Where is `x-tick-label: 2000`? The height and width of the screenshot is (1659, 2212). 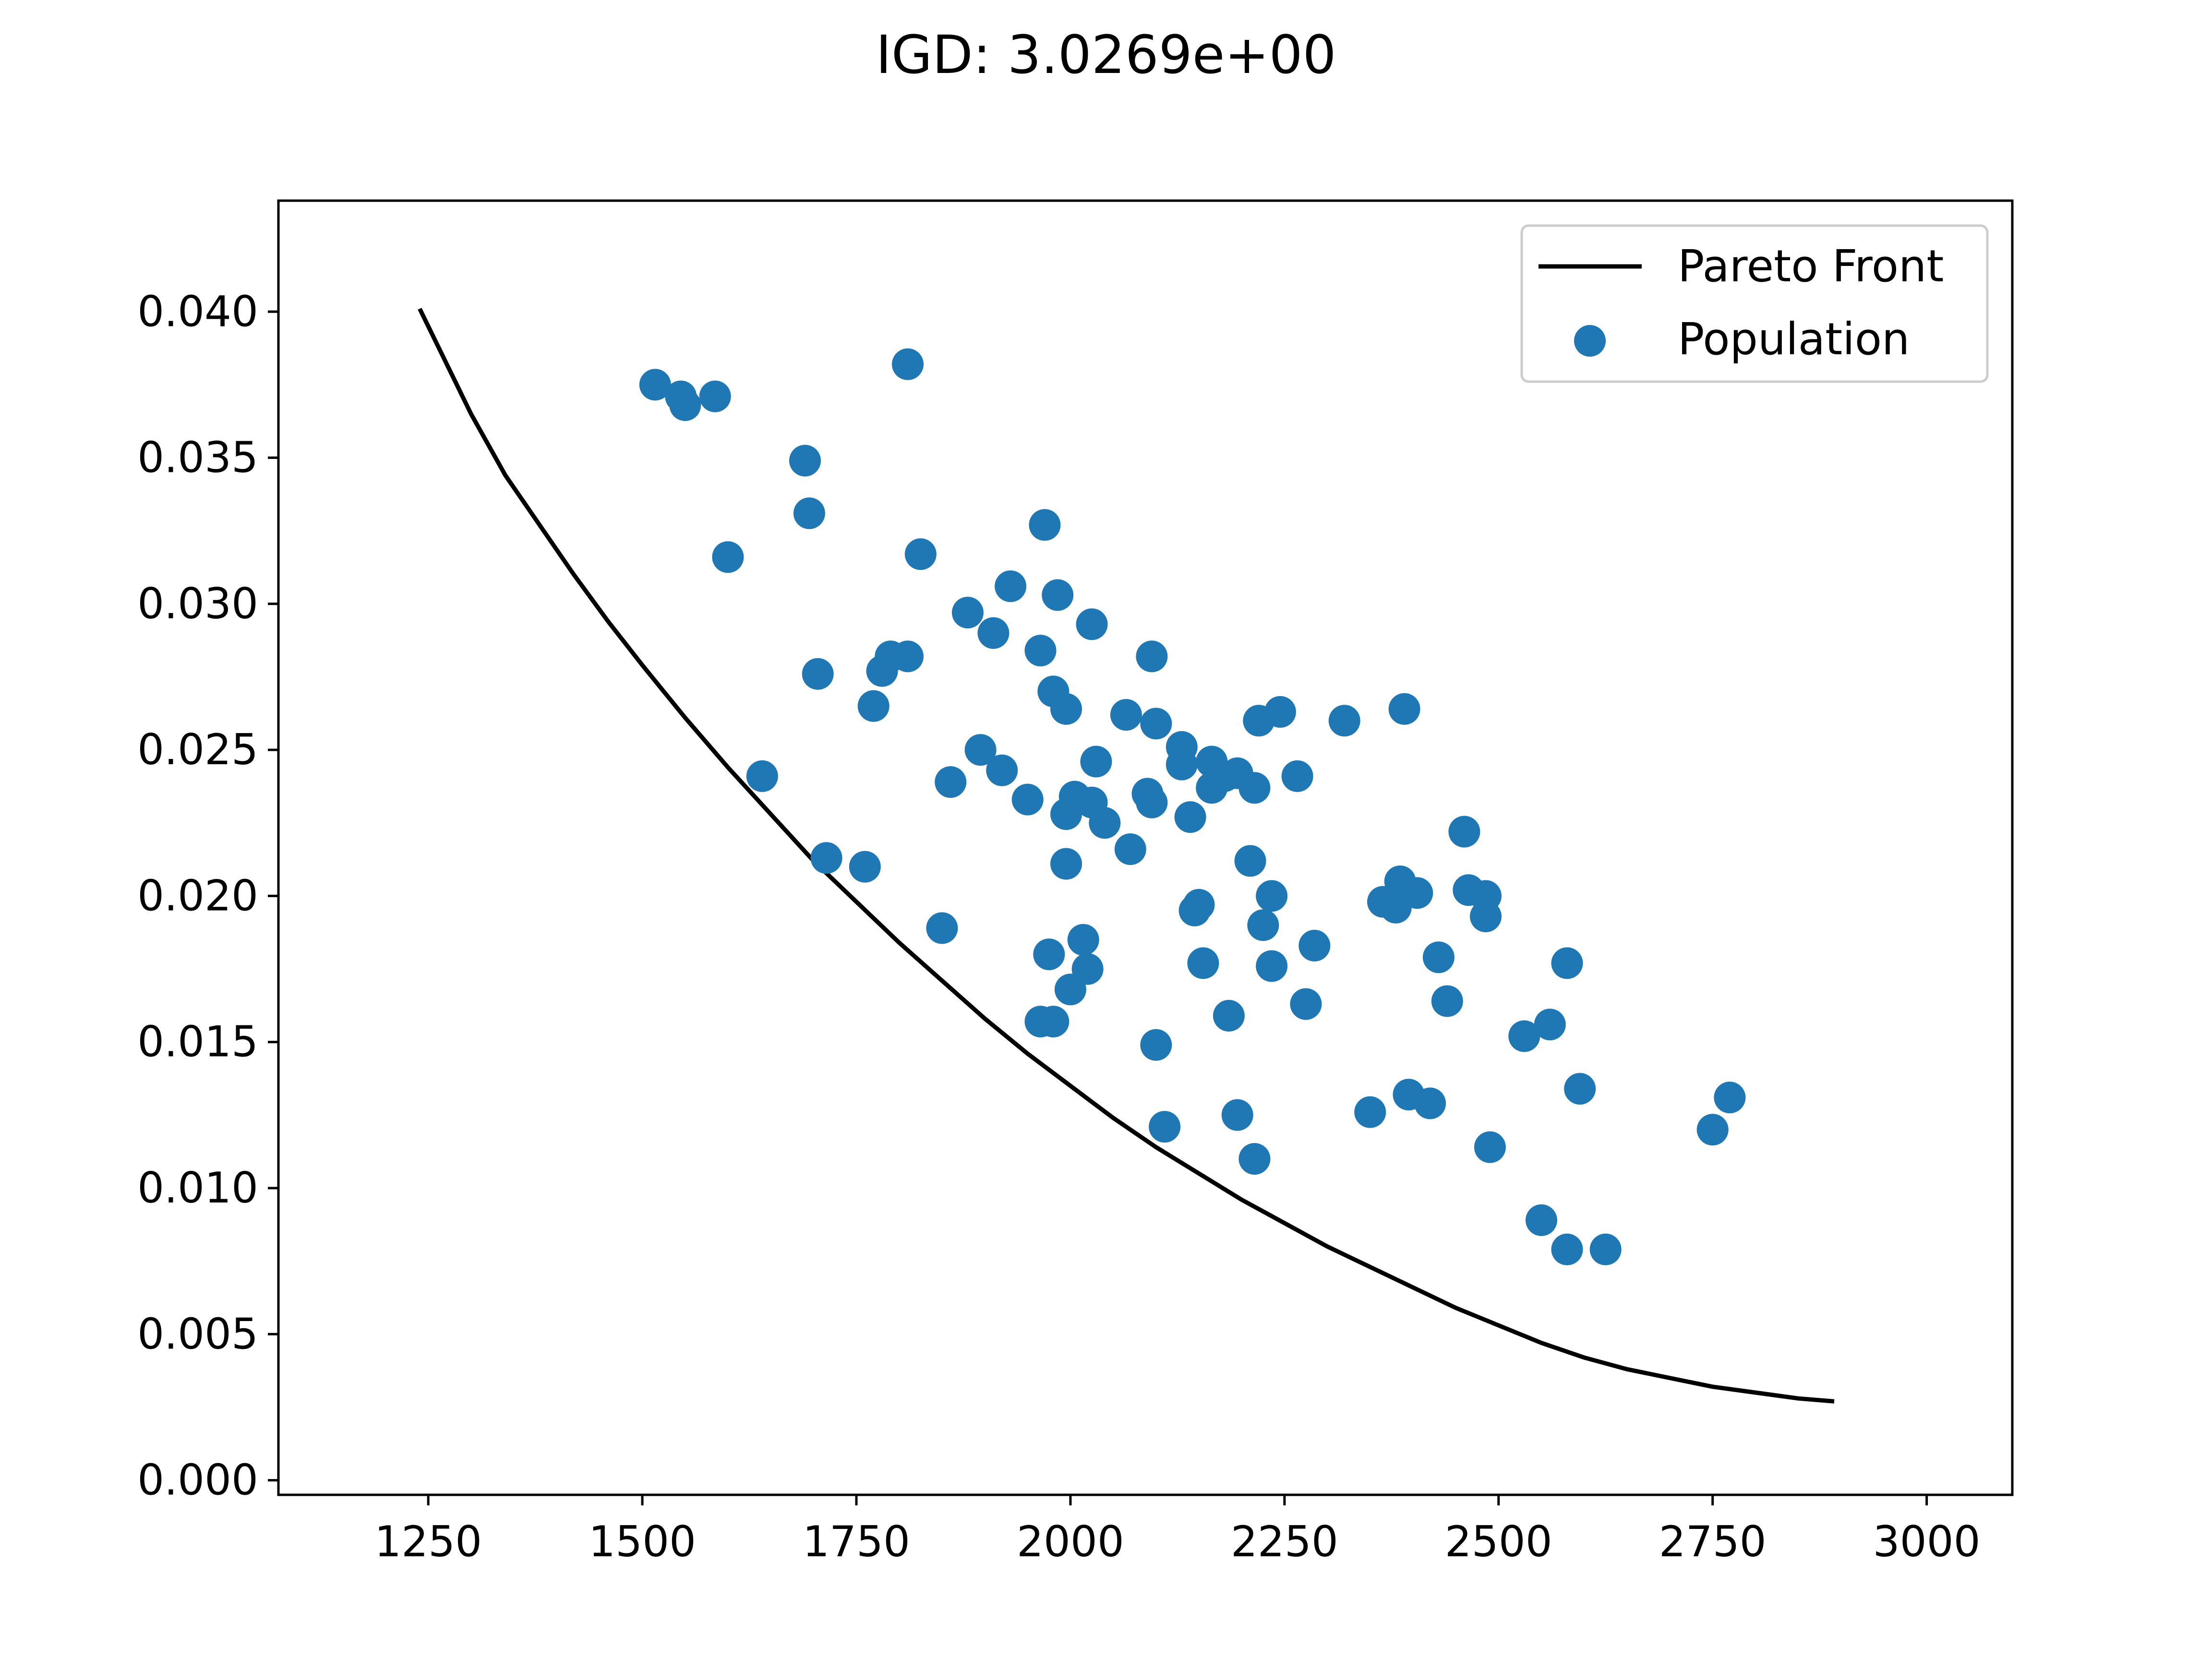 x-tick-label: 2000 is located at coordinates (1070, 1541).